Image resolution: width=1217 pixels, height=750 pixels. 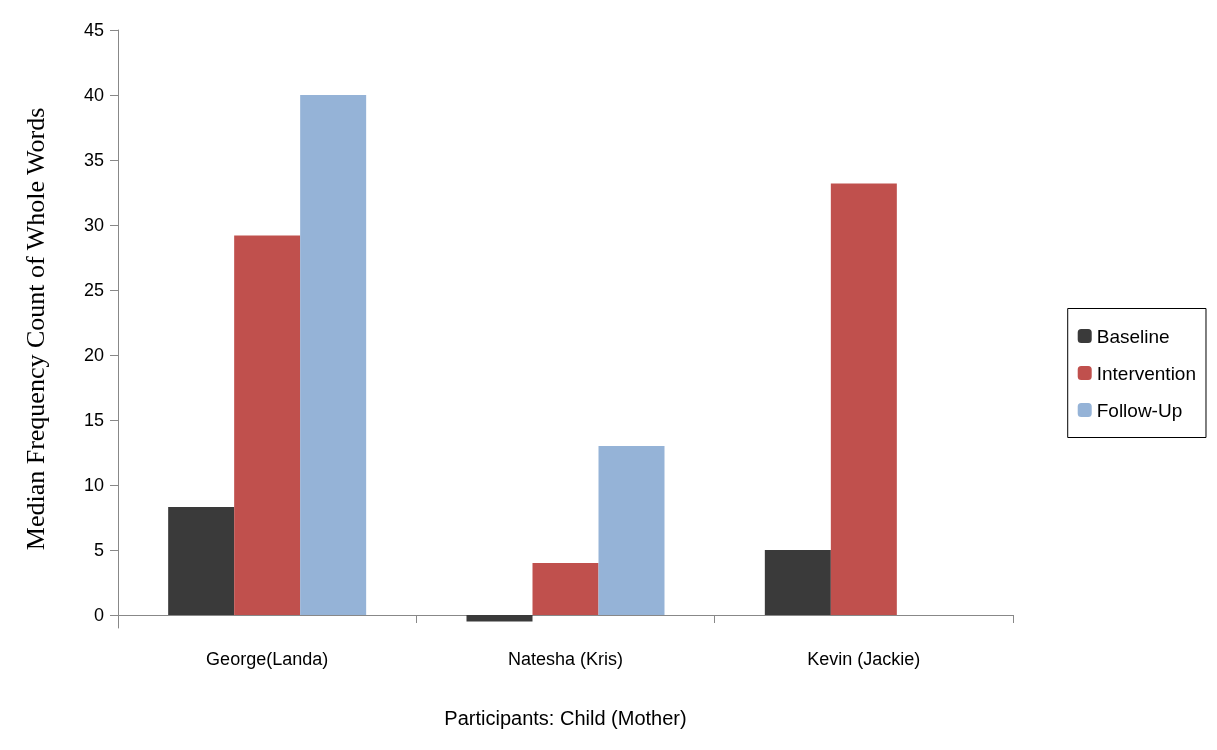 What do you see at coordinates (93, 355) in the screenshot?
I see `y-tick-label: 20` at bounding box center [93, 355].